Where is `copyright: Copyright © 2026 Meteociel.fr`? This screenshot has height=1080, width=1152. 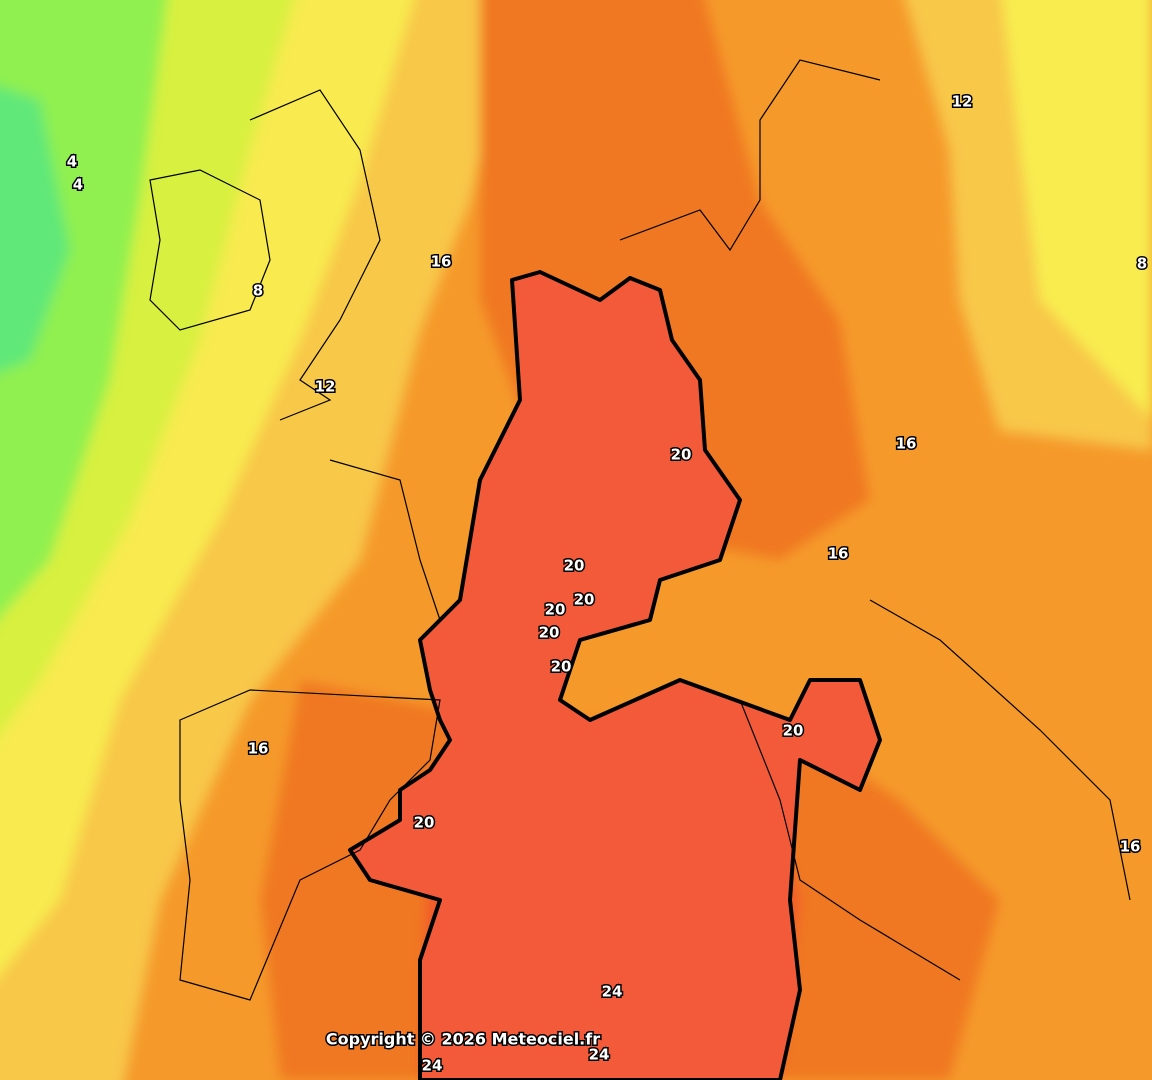
copyright: Copyright © 2026 Meteociel.fr is located at coordinates (463, 1039).